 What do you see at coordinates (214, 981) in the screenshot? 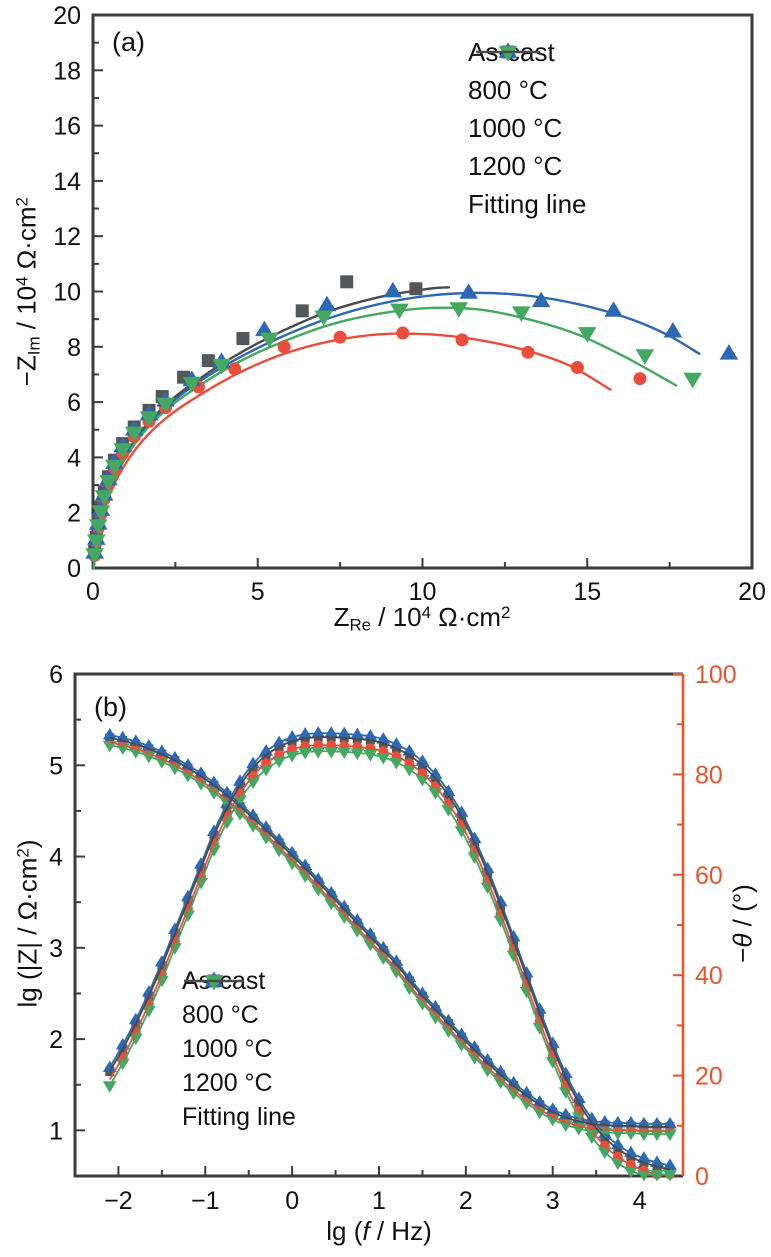
I see `fitting-line-swatch` at bounding box center [214, 981].